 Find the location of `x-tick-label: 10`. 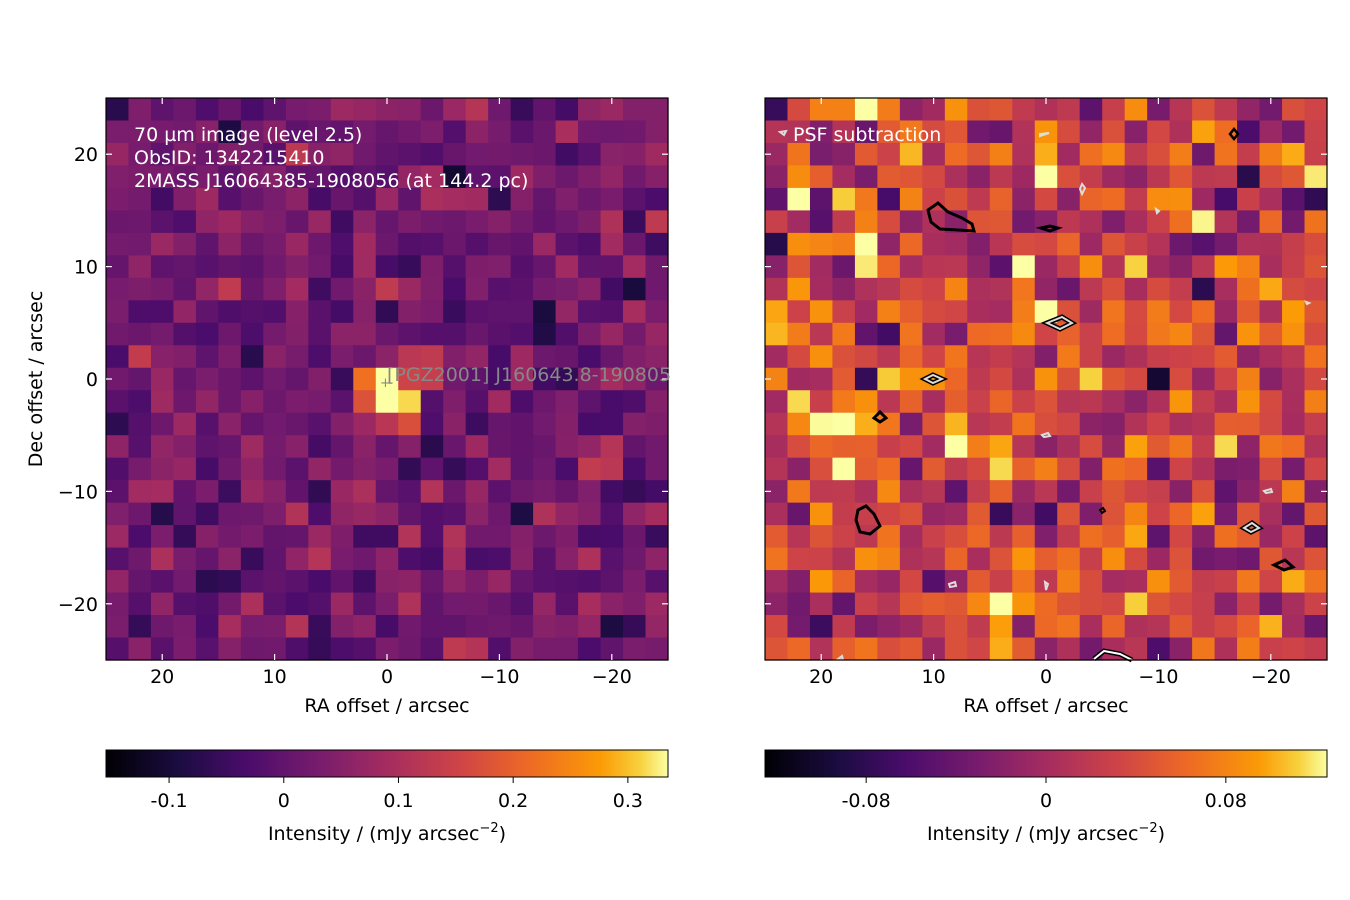

x-tick-label: 10 is located at coordinates (934, 677).